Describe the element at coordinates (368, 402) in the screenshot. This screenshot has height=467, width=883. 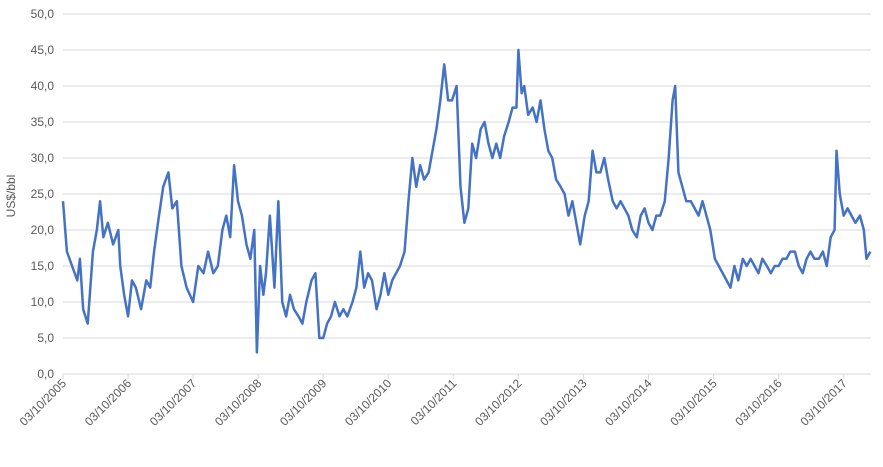
I see `x-tick-label: 03/10/2010` at that location.